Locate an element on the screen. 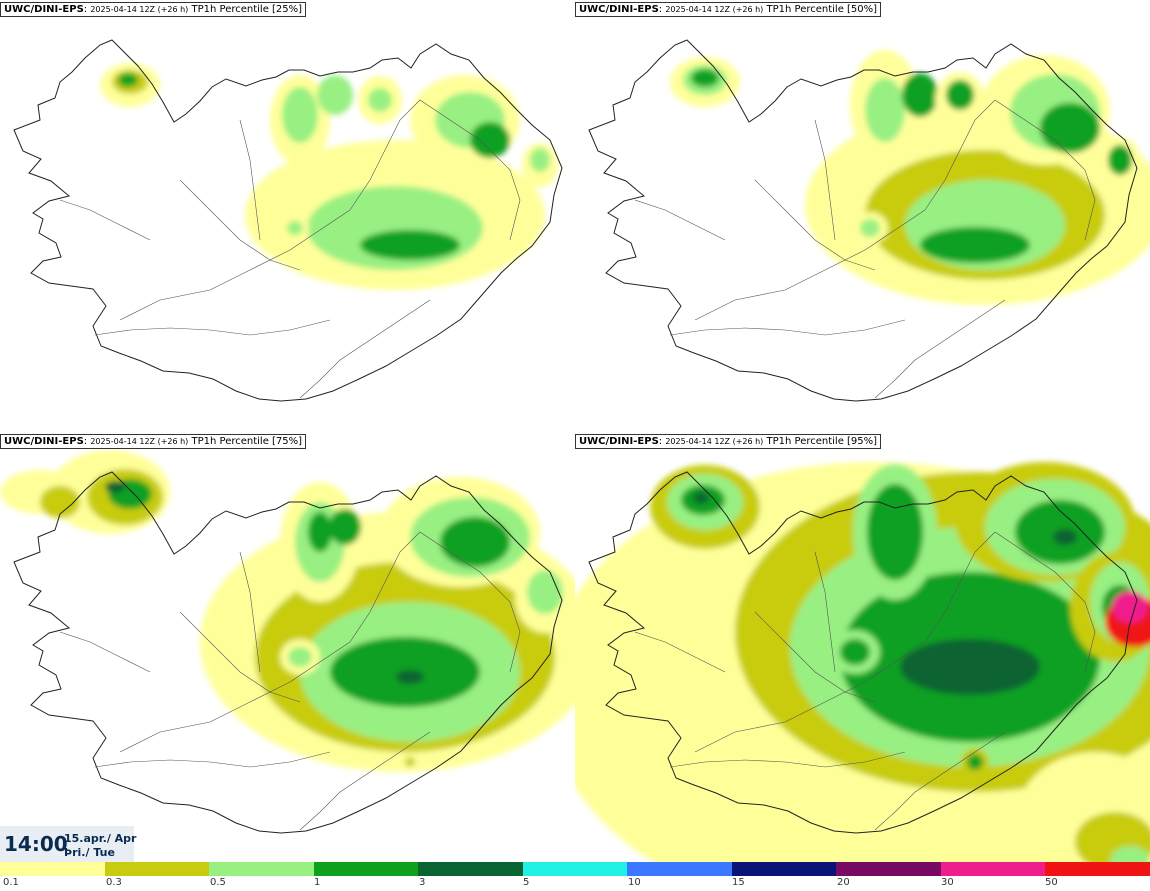 The height and width of the screenshot is (891, 1150). precip-legend is located at coordinates (575, 869).